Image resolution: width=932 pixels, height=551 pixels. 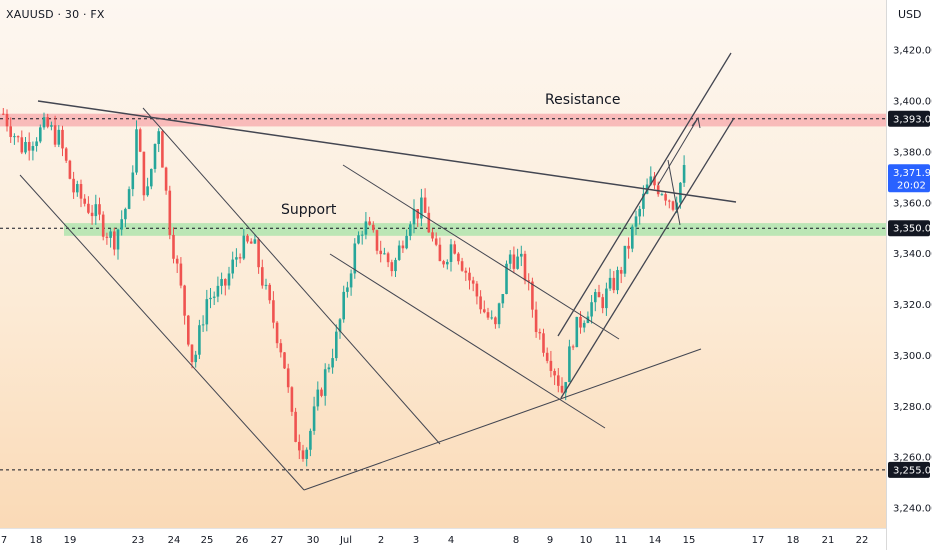 What do you see at coordinates (910, 14) in the screenshot?
I see `currency-label: USD` at bounding box center [910, 14].